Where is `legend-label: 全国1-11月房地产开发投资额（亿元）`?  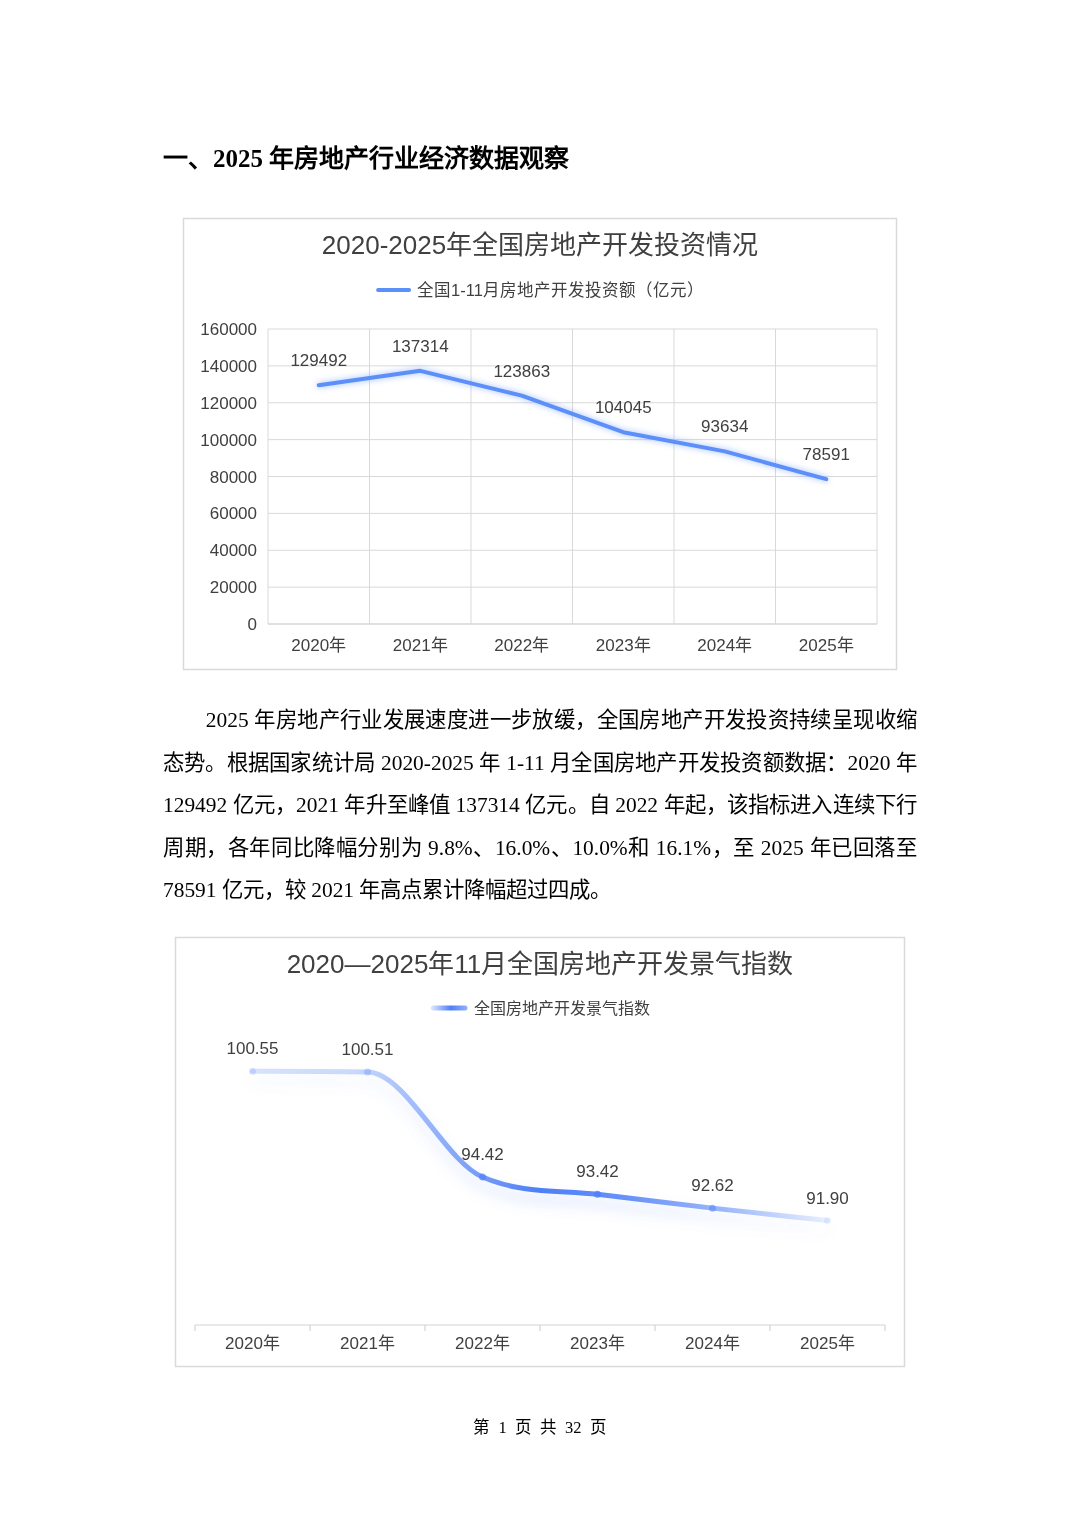 legend-label: 全国1-11月房地产开发投资额（亿元） is located at coordinates (560, 289).